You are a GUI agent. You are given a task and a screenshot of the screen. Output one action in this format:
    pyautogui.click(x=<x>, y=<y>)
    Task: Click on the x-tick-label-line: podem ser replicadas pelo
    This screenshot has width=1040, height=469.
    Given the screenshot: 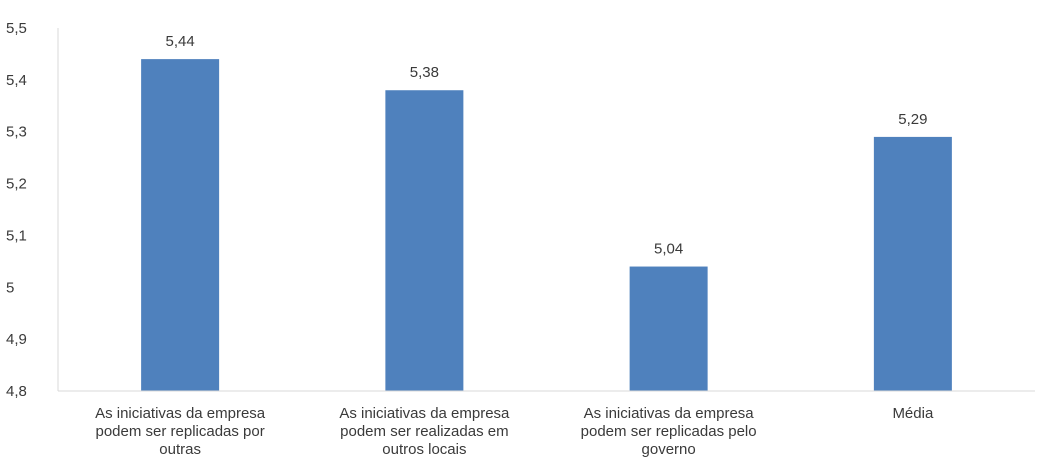 What is the action you would take?
    pyautogui.click(x=669, y=431)
    